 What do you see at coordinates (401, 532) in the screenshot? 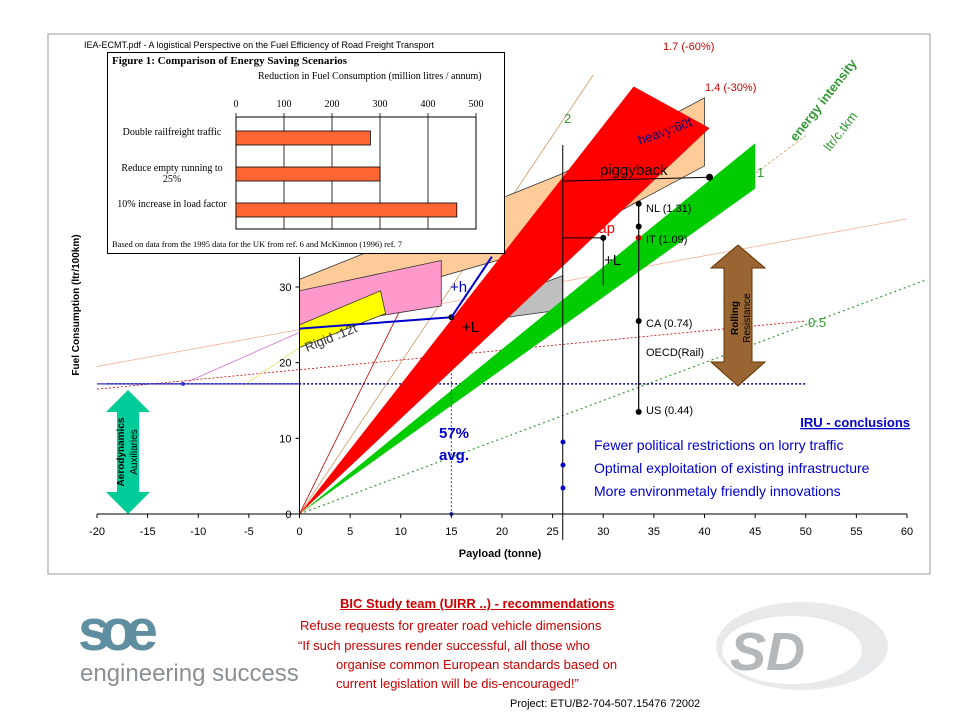
I see `x-tick-label: 10` at bounding box center [401, 532].